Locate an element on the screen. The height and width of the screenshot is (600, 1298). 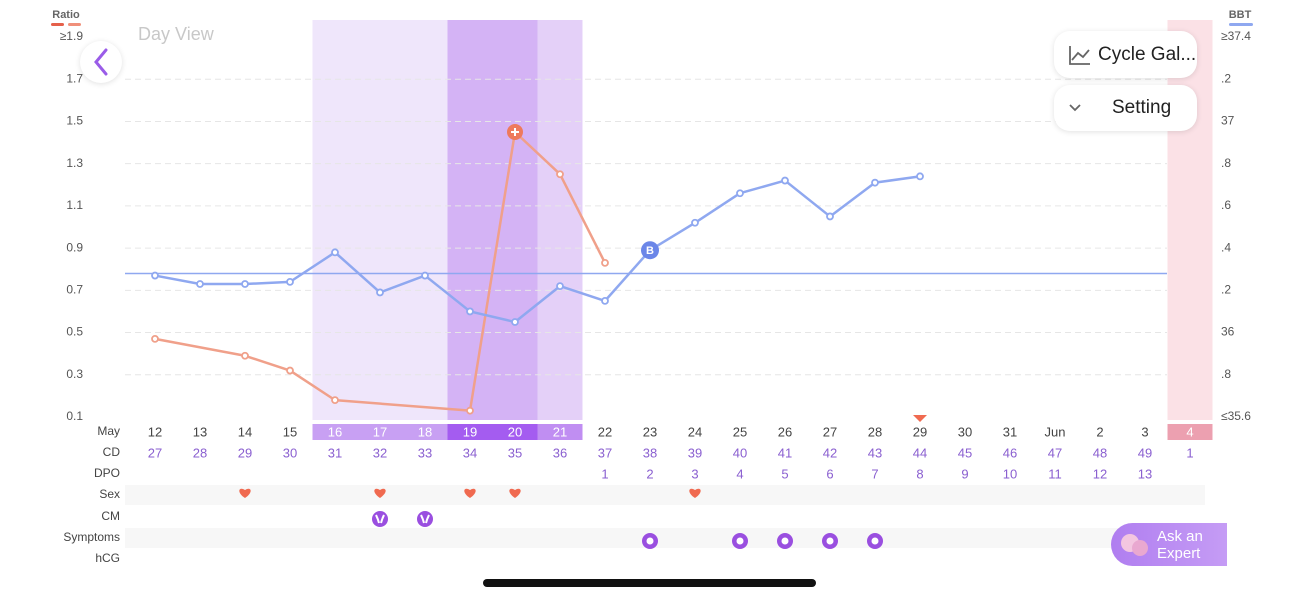
setting-icon is located at coordinates (1075, 108).